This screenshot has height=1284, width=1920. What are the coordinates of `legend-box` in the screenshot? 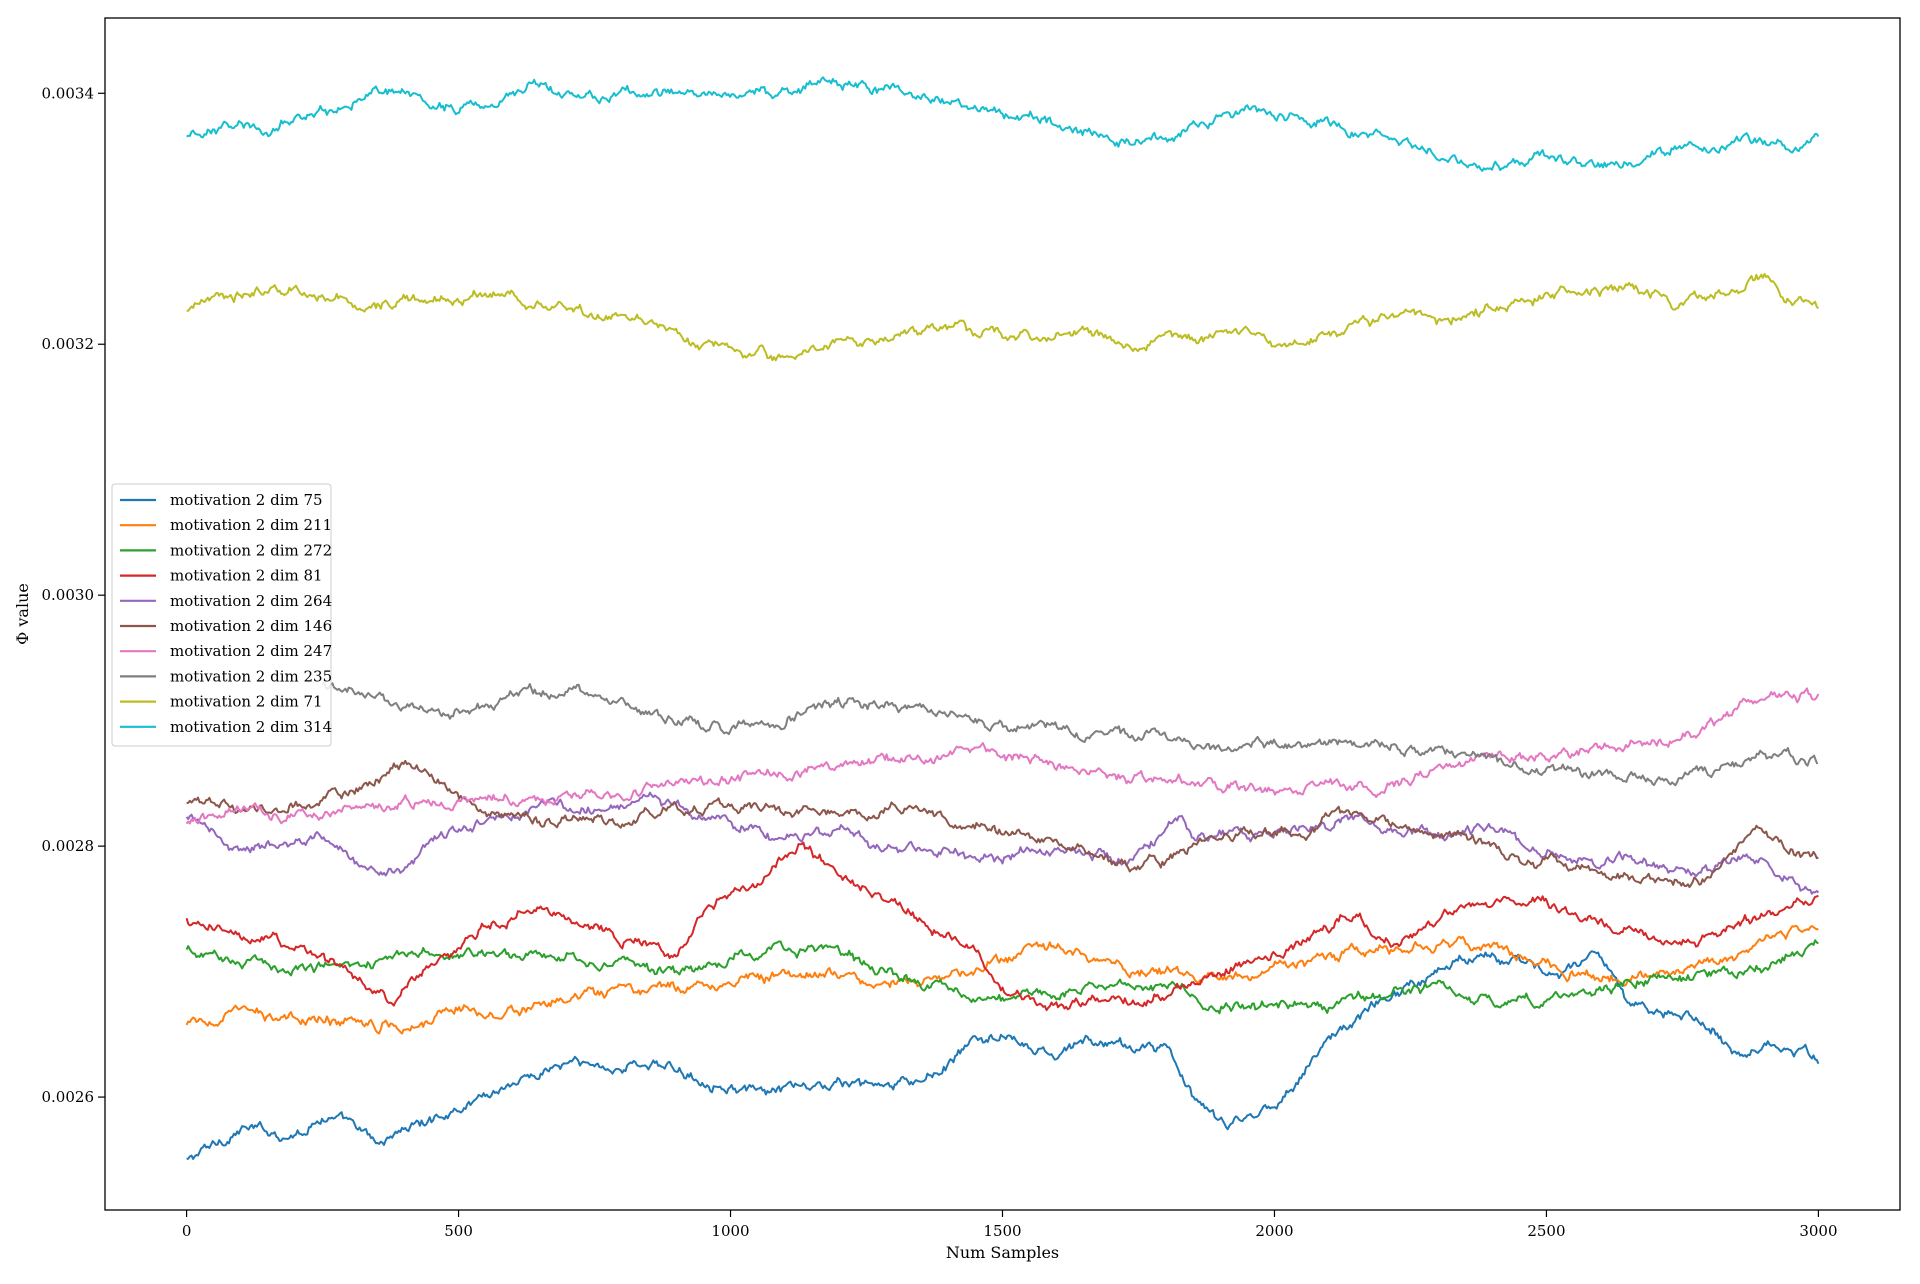 It's located at (221, 615).